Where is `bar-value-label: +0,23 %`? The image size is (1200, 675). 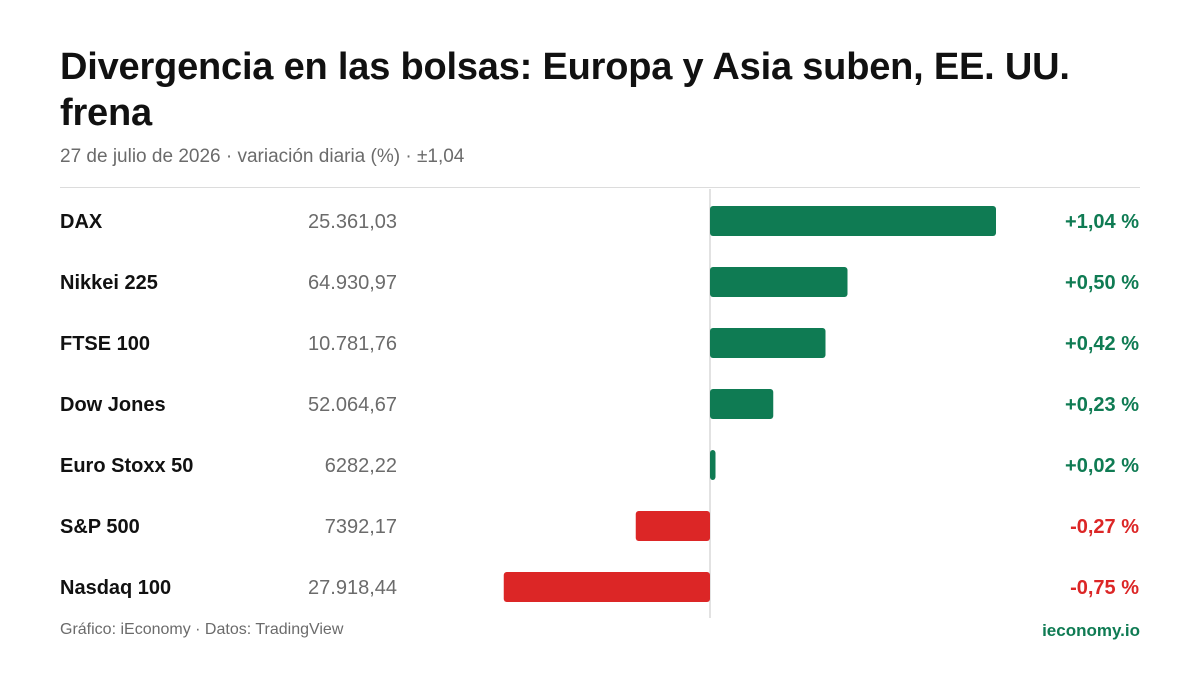 bar-value-label: +0,23 % is located at coordinates (1102, 405).